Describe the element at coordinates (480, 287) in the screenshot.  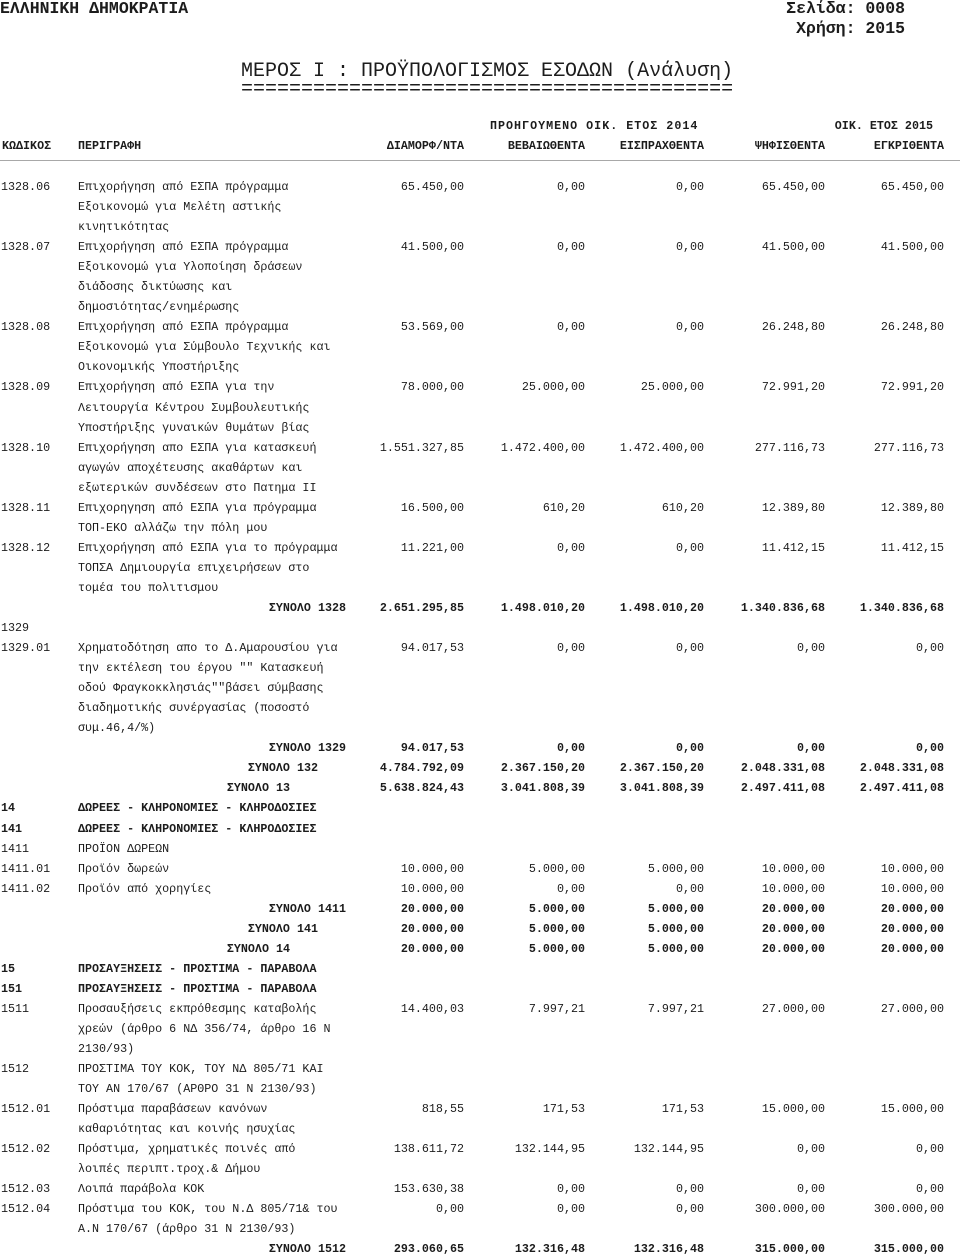
I see `row-line: διάδοσης δικτύωσης και` at that location.